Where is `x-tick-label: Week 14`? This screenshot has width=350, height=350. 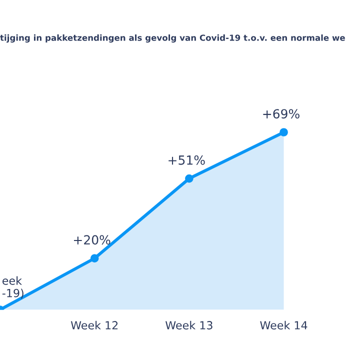
x-tick-label: Week 14 is located at coordinates (284, 325).